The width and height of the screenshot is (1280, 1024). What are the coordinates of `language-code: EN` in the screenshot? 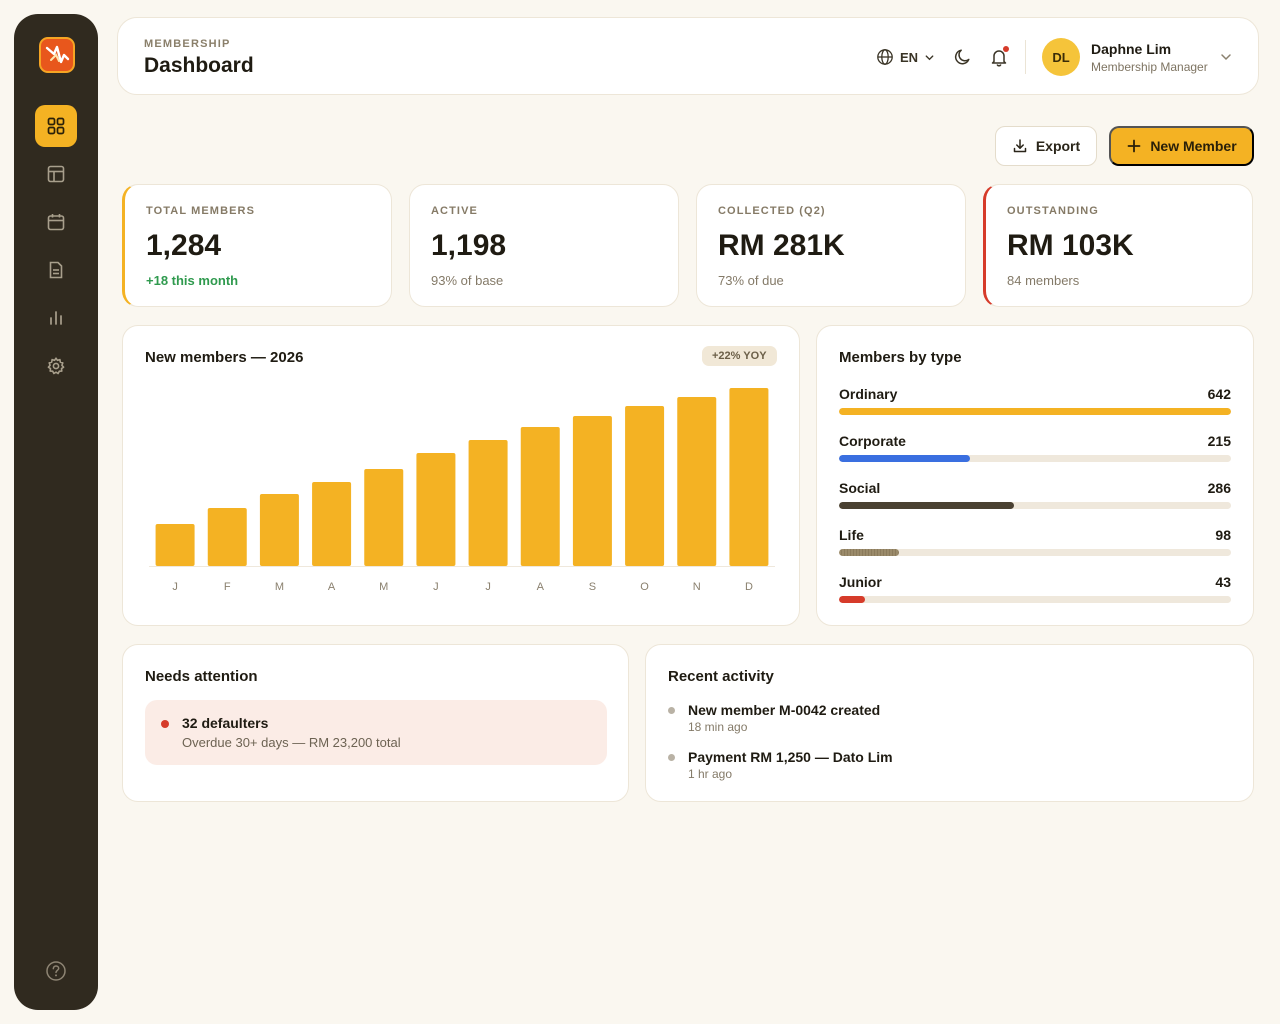 It's located at (909, 57).